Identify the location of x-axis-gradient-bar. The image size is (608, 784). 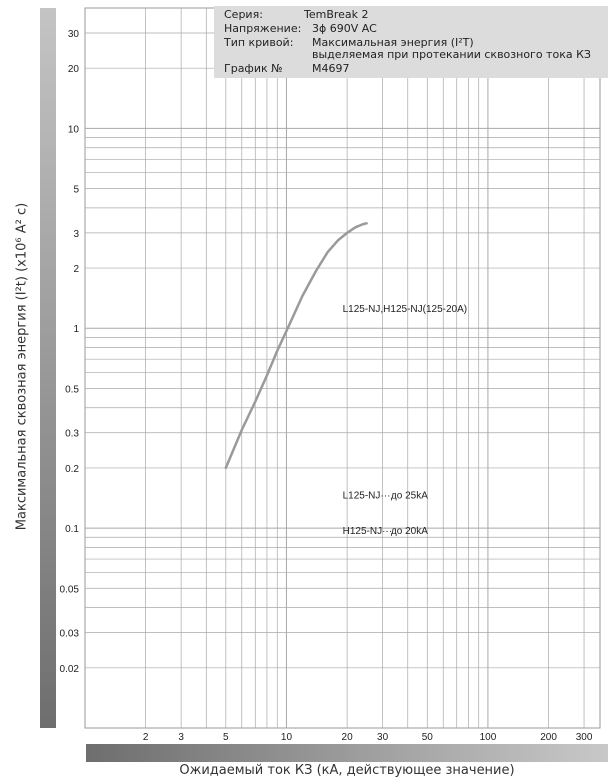
(347, 753).